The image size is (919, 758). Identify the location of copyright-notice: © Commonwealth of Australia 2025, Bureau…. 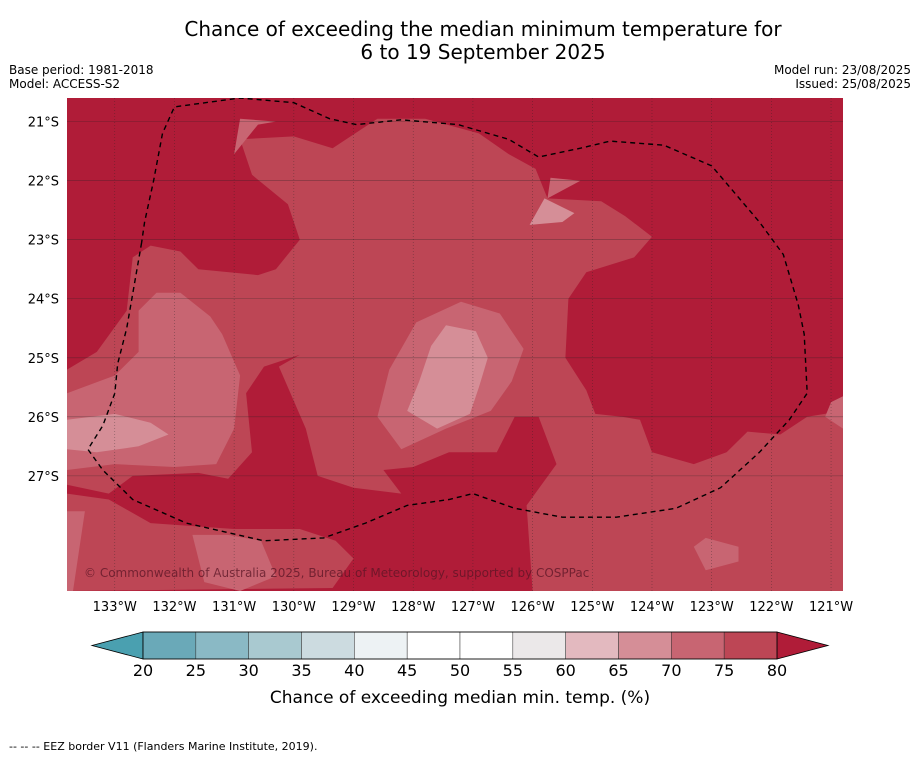
(336, 573).